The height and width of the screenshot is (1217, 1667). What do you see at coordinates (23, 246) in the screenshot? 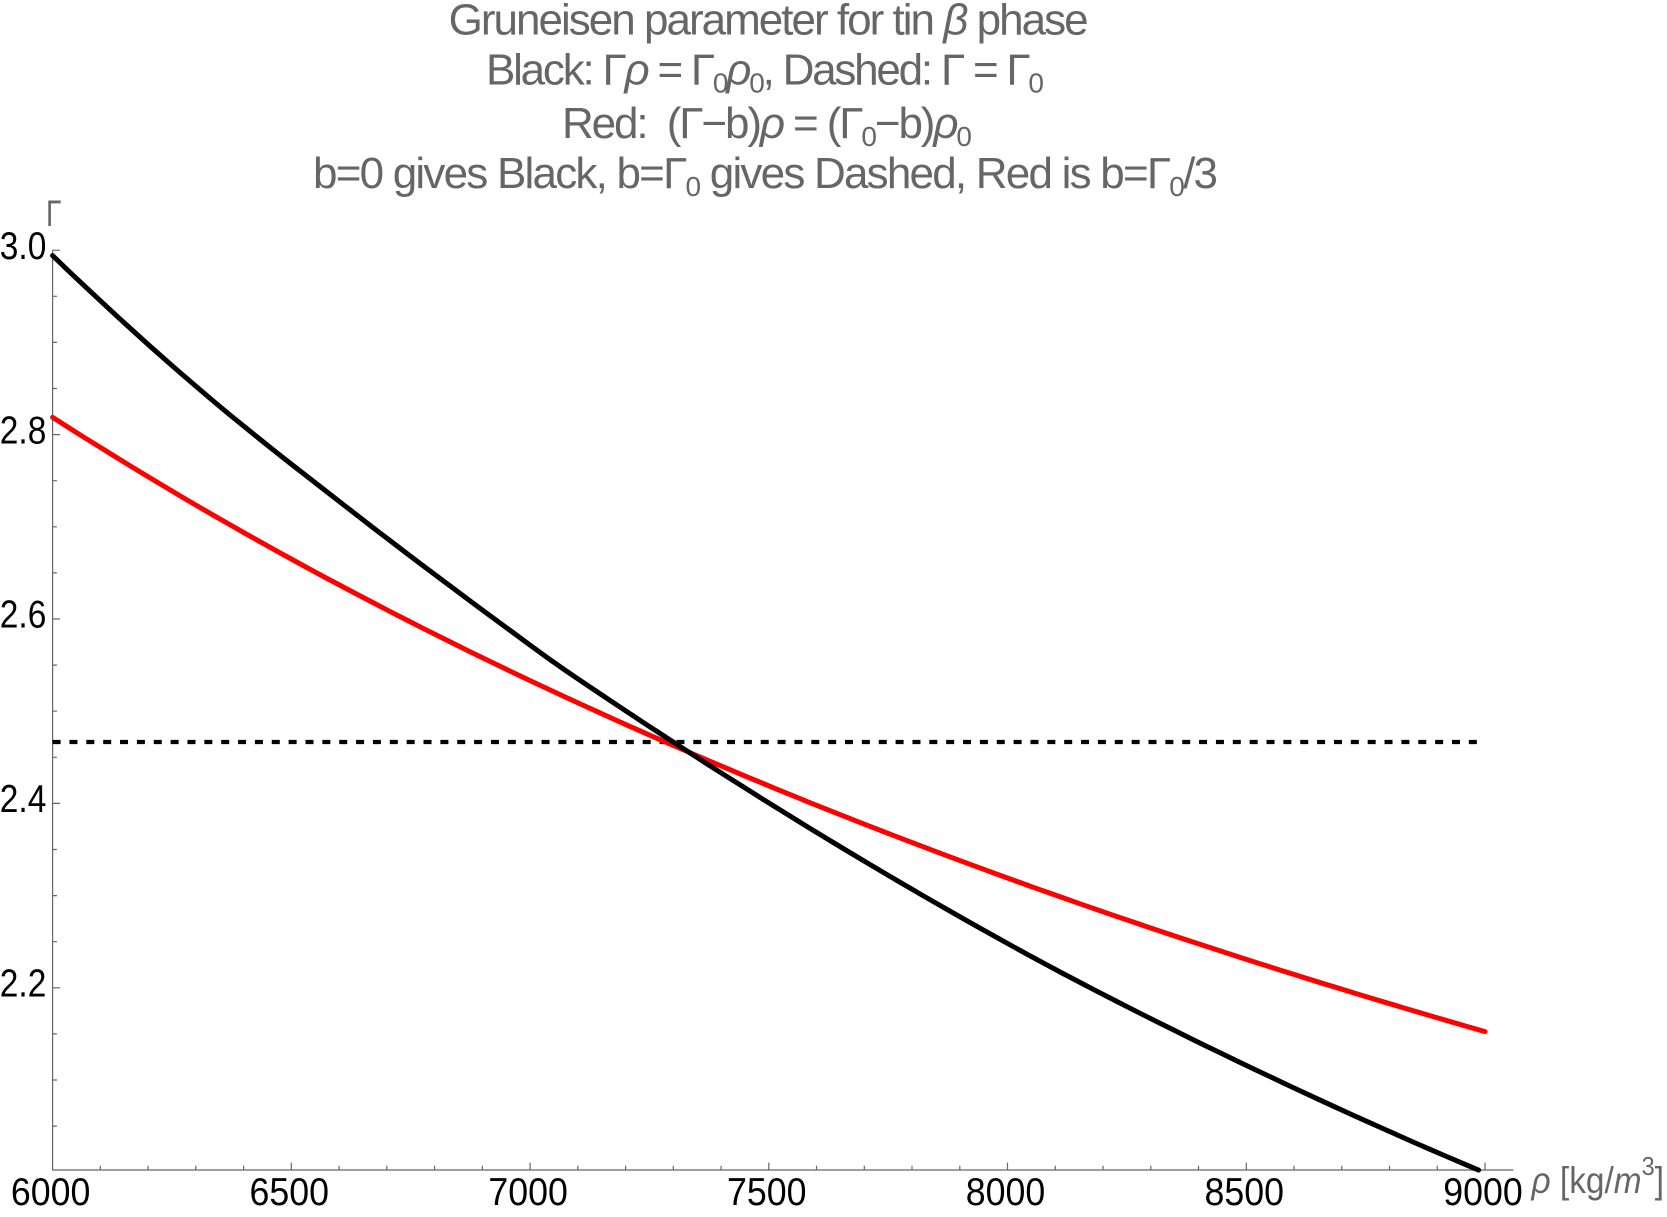
I see `svg-text: 3.0` at bounding box center [23, 246].